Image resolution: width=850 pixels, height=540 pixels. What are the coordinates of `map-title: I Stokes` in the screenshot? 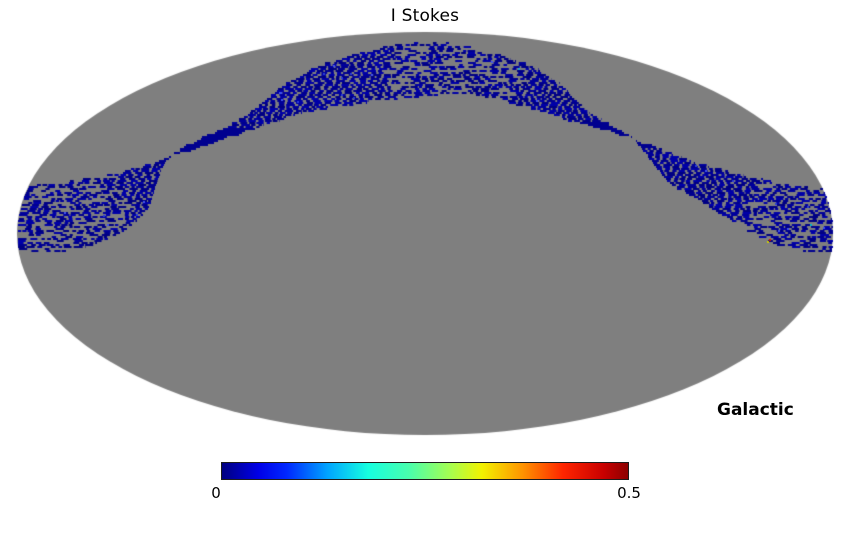 It's located at (425, 16).